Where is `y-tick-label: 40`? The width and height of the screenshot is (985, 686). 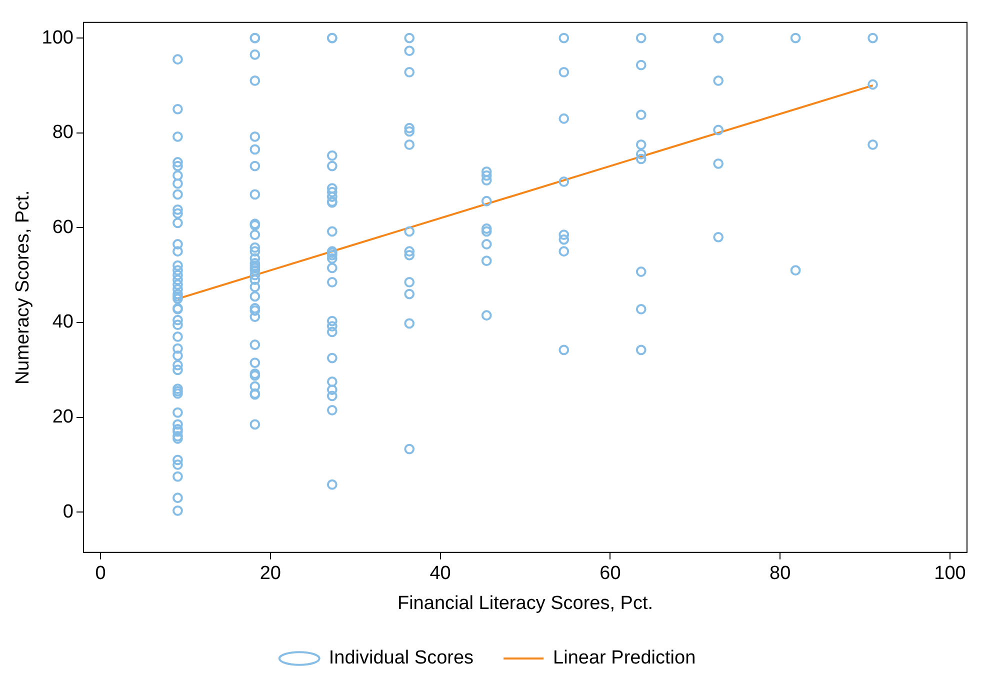 y-tick-label: 40 is located at coordinates (63, 322).